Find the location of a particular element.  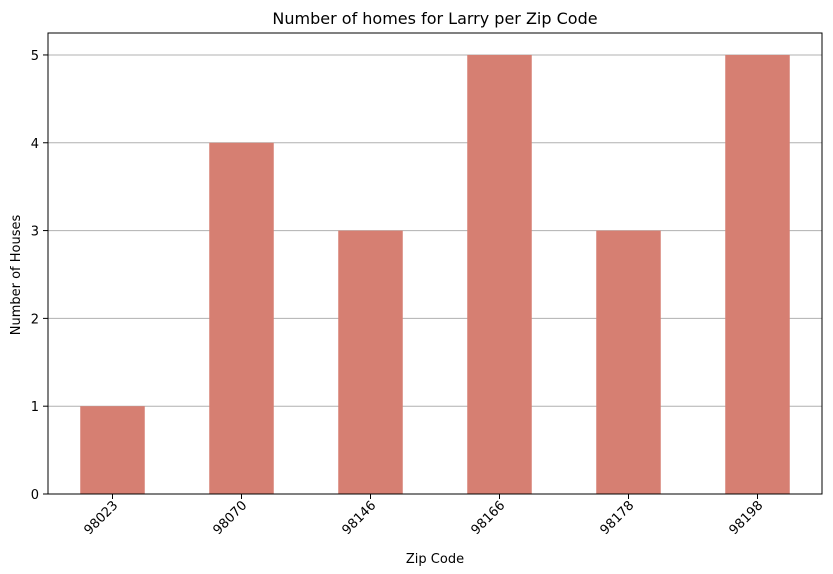

x-tick-label: 98166 is located at coordinates (488, 518).